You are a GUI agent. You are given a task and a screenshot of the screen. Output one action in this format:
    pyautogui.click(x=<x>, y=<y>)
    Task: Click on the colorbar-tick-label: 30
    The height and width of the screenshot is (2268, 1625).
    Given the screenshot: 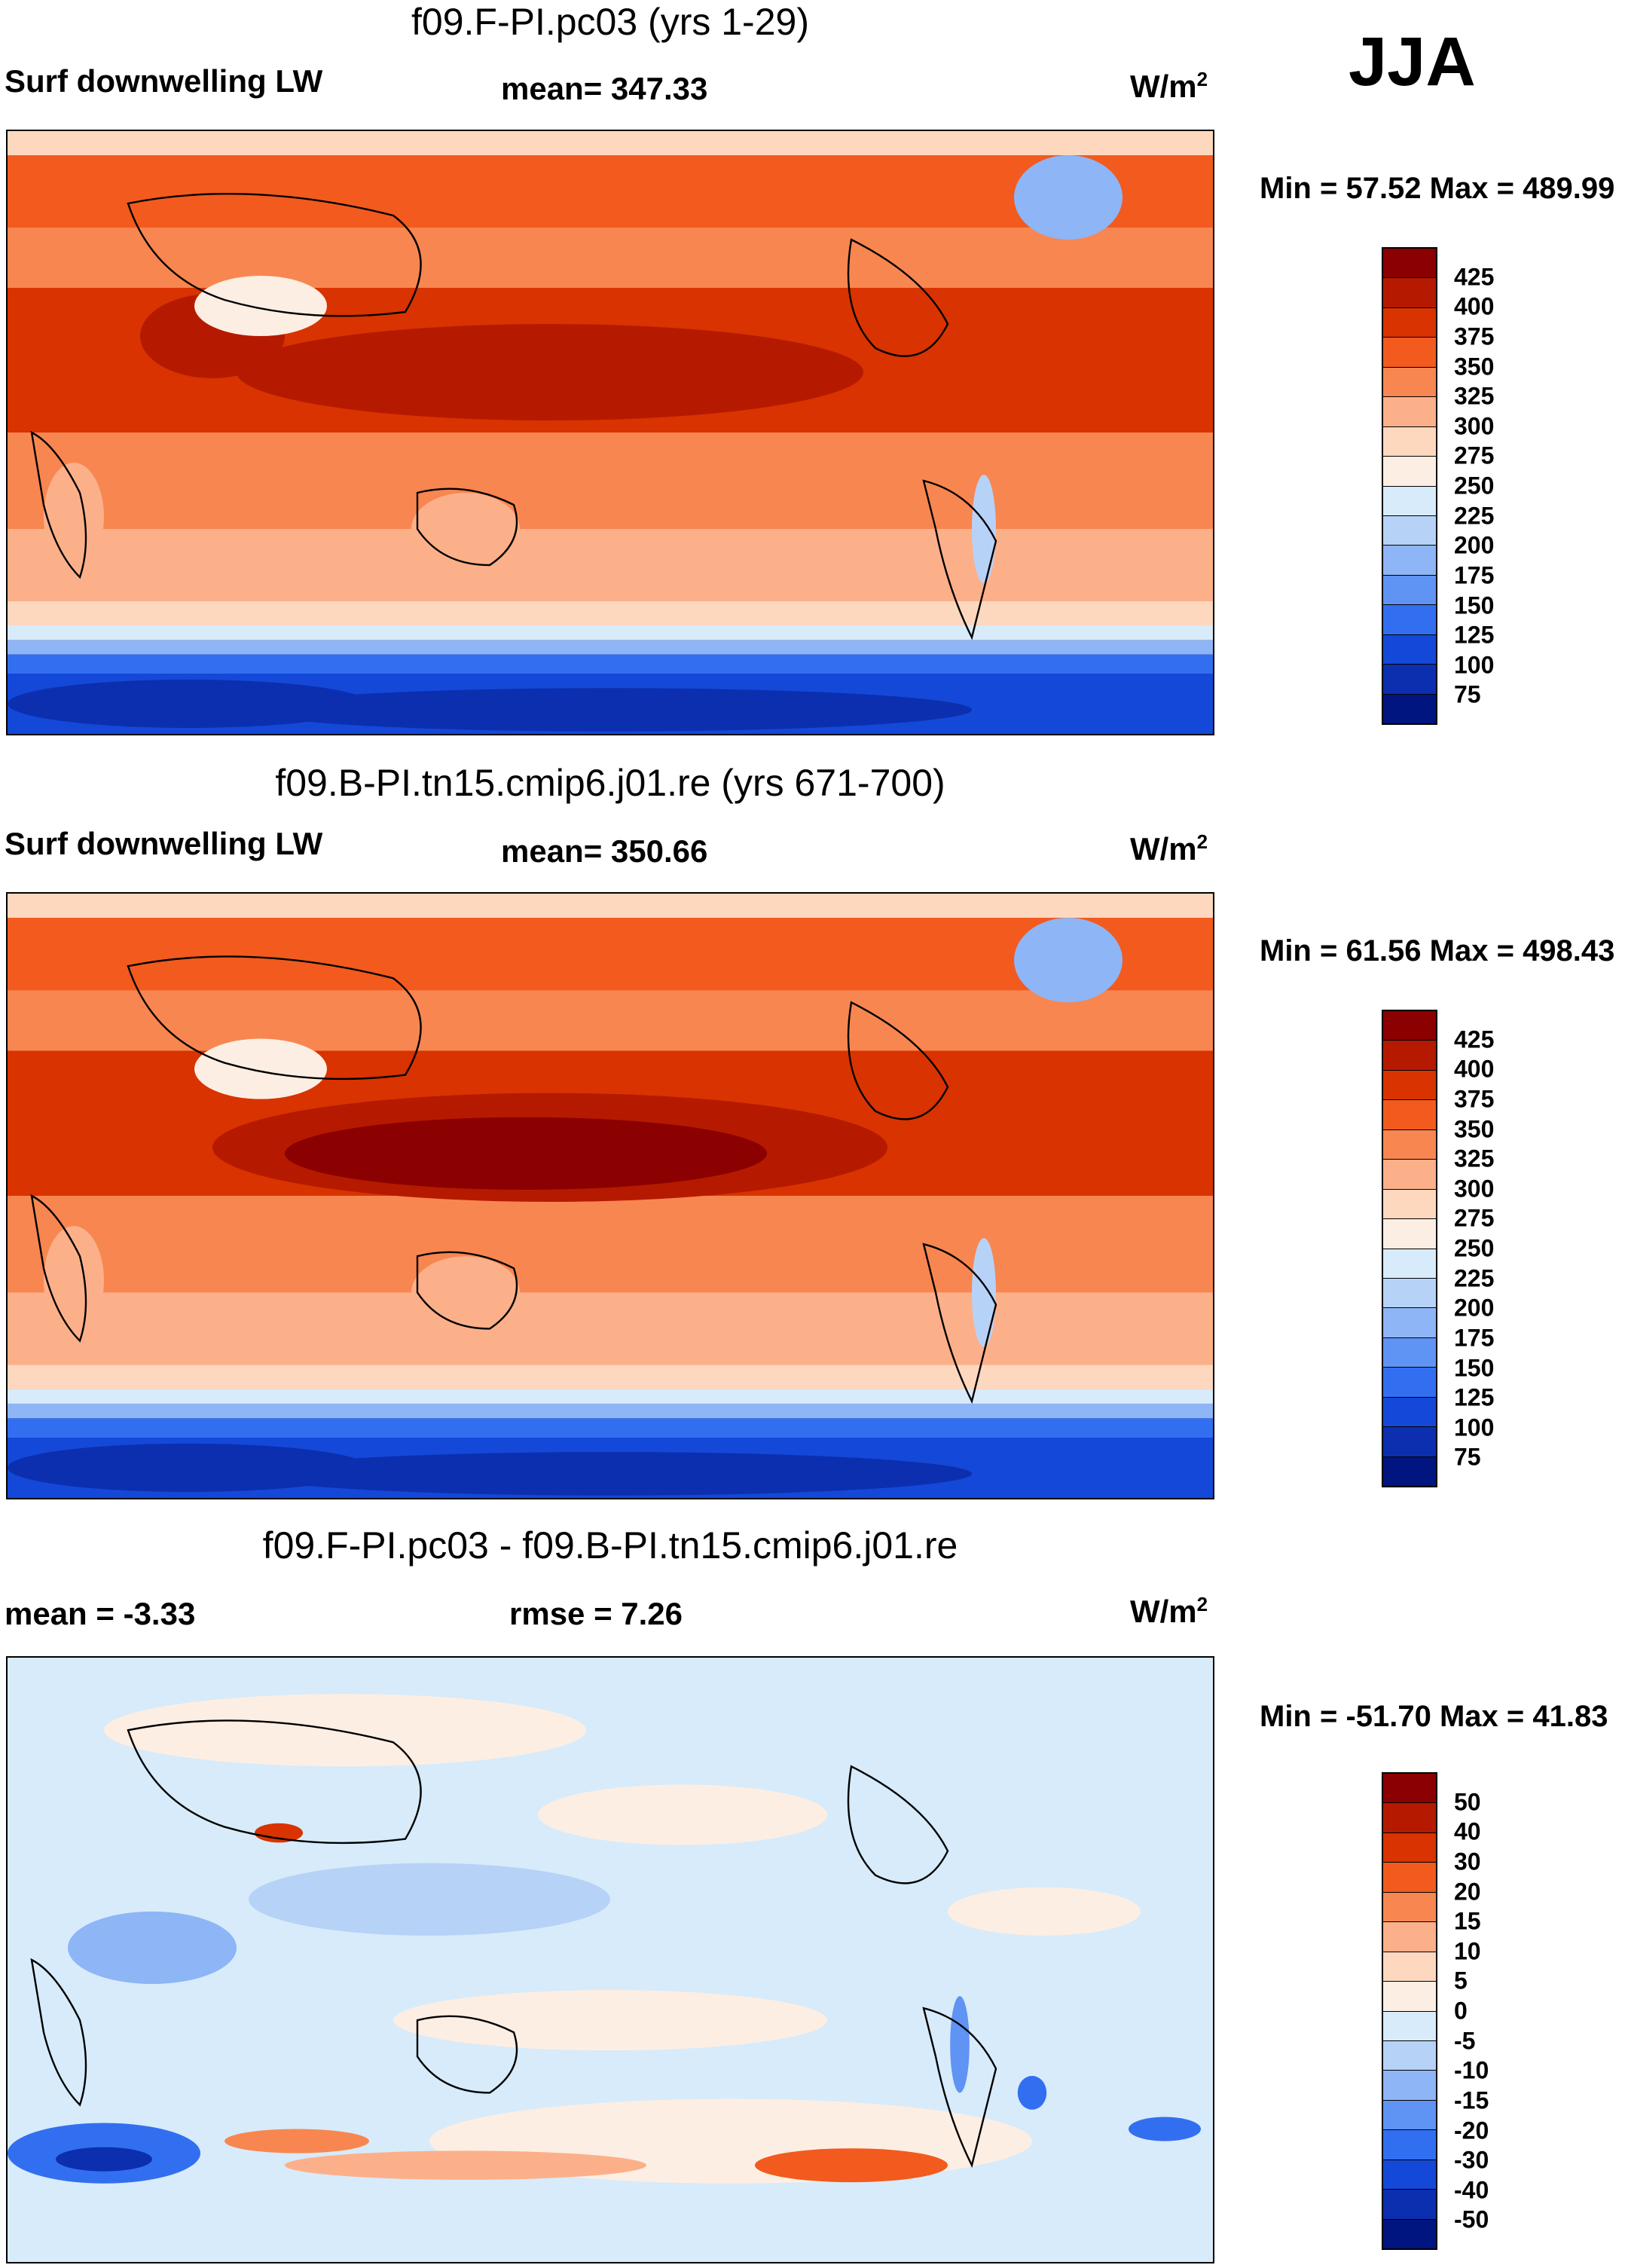 What is the action you would take?
    pyautogui.click(x=1467, y=1861)
    